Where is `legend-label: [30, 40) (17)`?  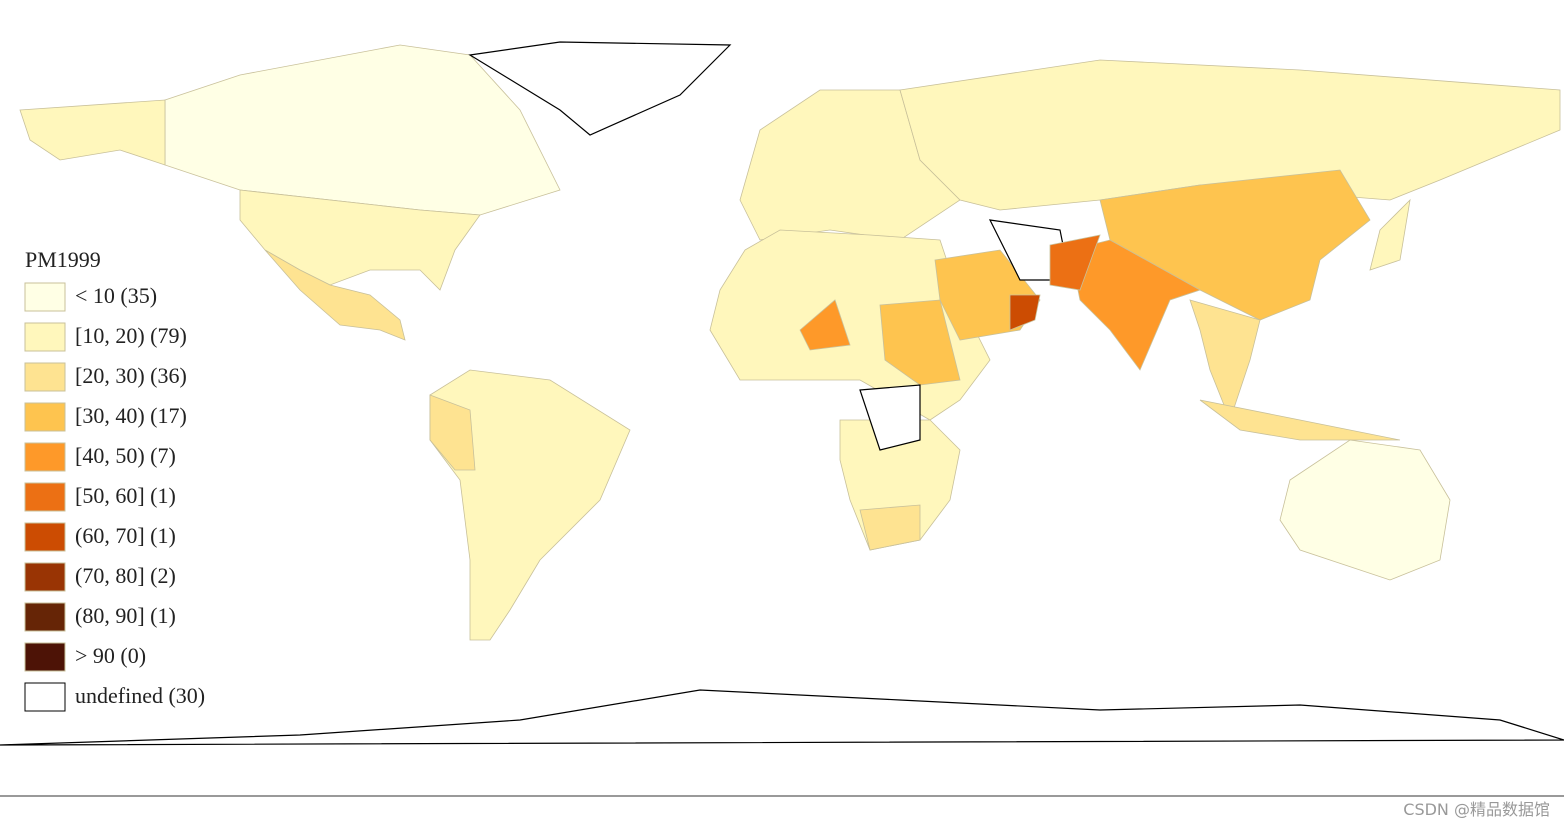 legend-label: [30, 40) (17) is located at coordinates (131, 415).